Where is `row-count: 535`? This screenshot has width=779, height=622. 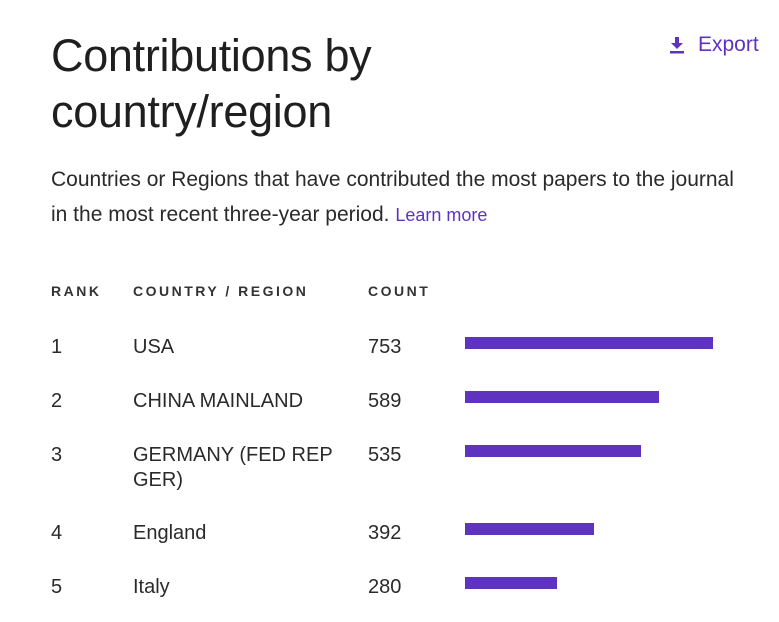
row-count: 535 is located at coordinates (385, 455).